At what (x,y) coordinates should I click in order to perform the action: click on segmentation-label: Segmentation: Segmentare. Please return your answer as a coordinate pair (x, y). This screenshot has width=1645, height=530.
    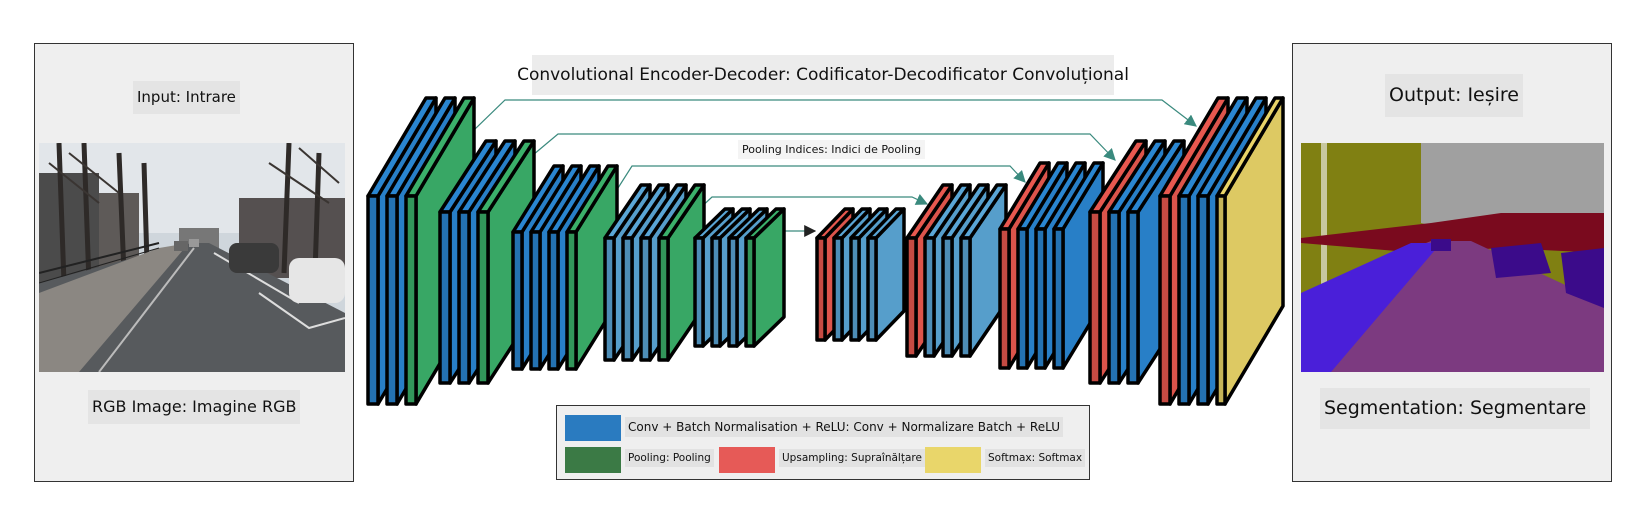
    Looking at the image, I should click on (1455, 408).